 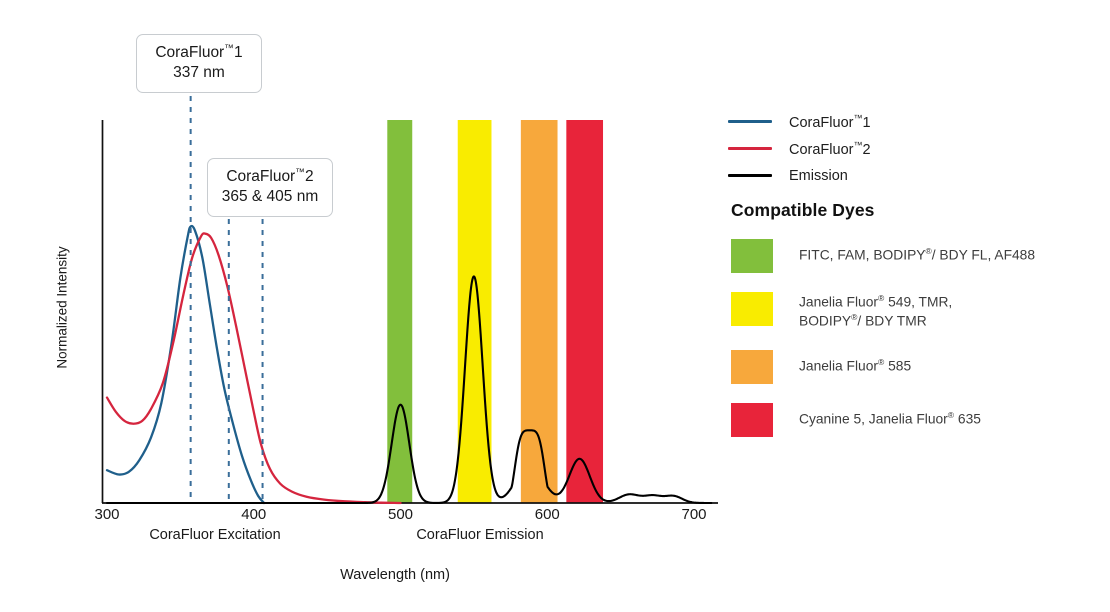 What do you see at coordinates (199, 52) in the screenshot?
I see `callout-corafluor1-line1: CoraFluor™1` at bounding box center [199, 52].